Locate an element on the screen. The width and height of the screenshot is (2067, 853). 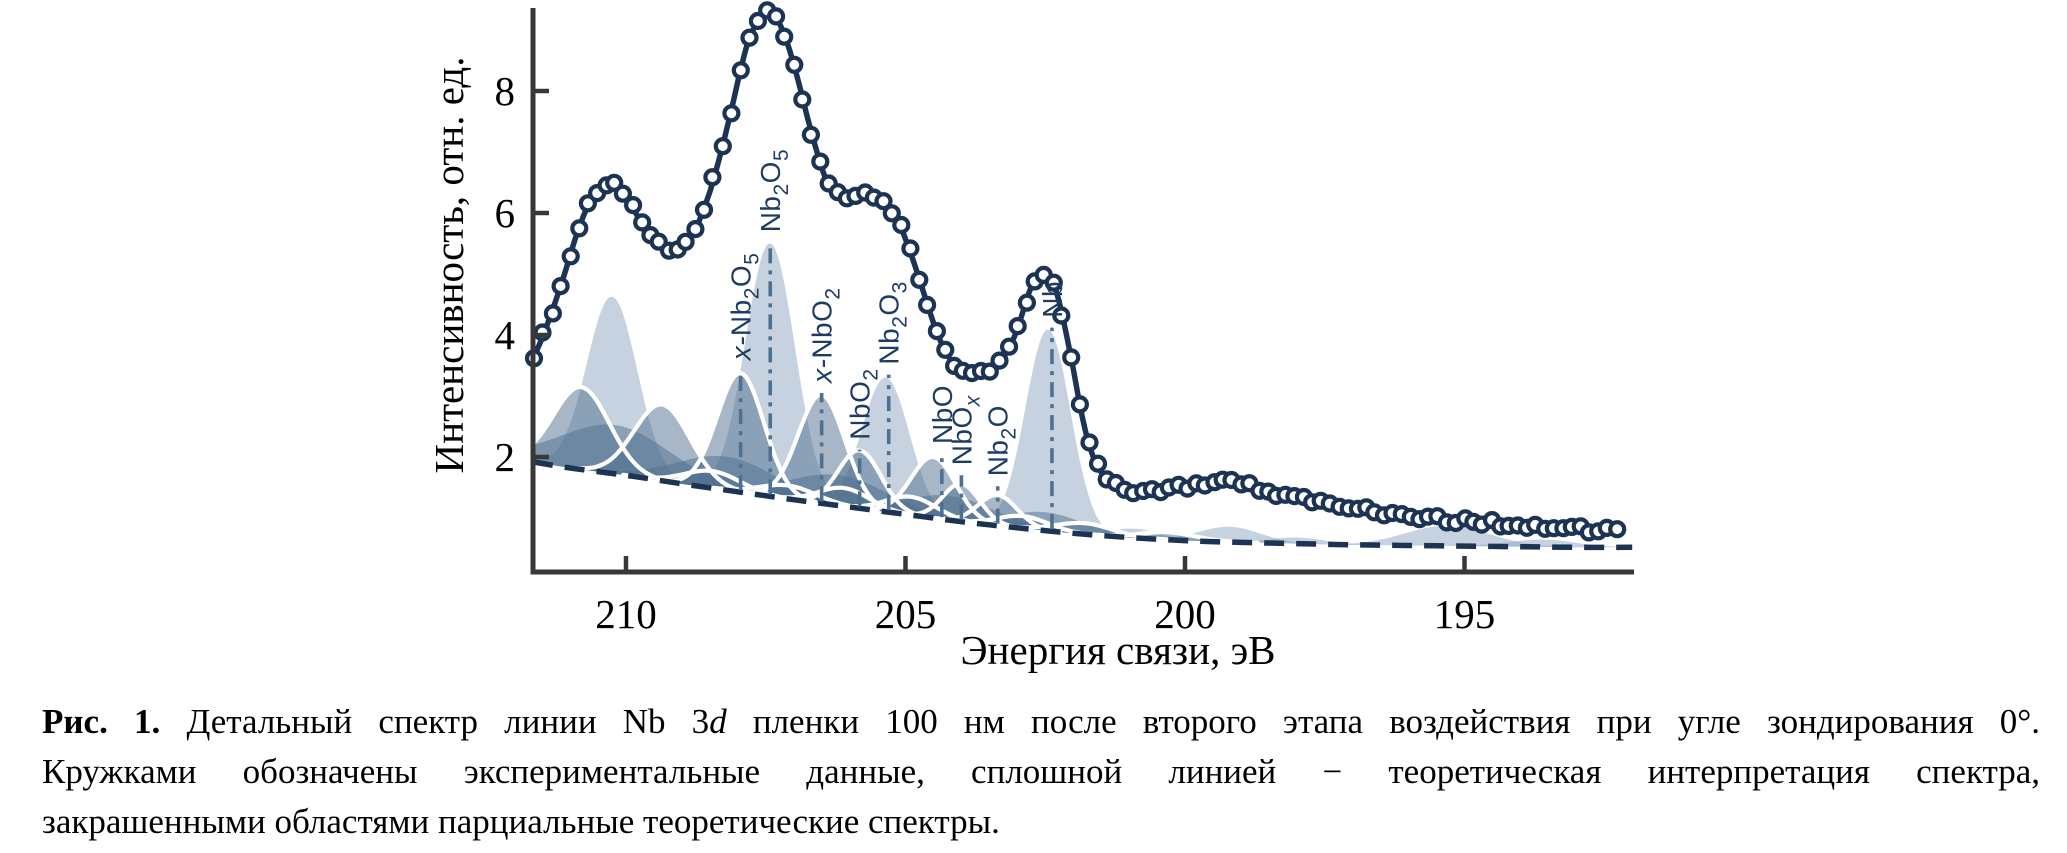
peak-label-nb: Nb is located at coordinates (1052, 299).